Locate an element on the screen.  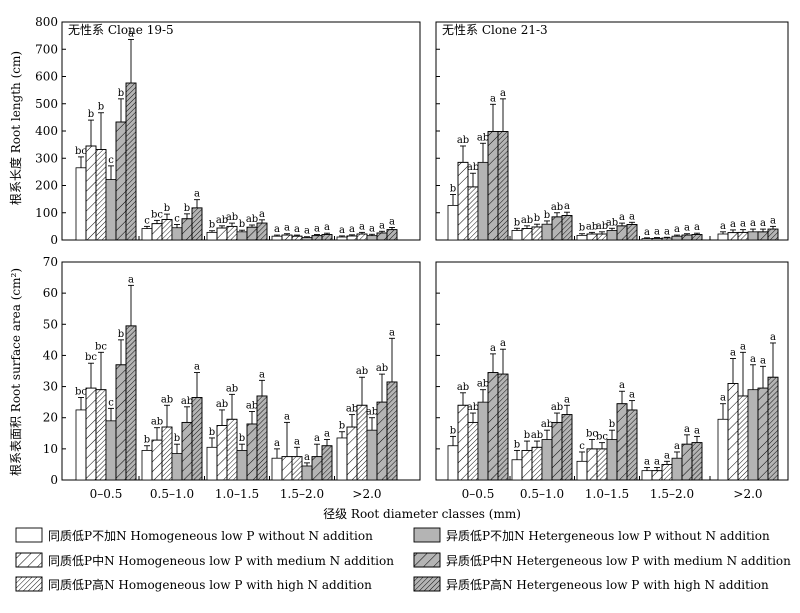
x-axis-title: 径级 Root diameter classes (mm) is located at coordinates (422, 514).